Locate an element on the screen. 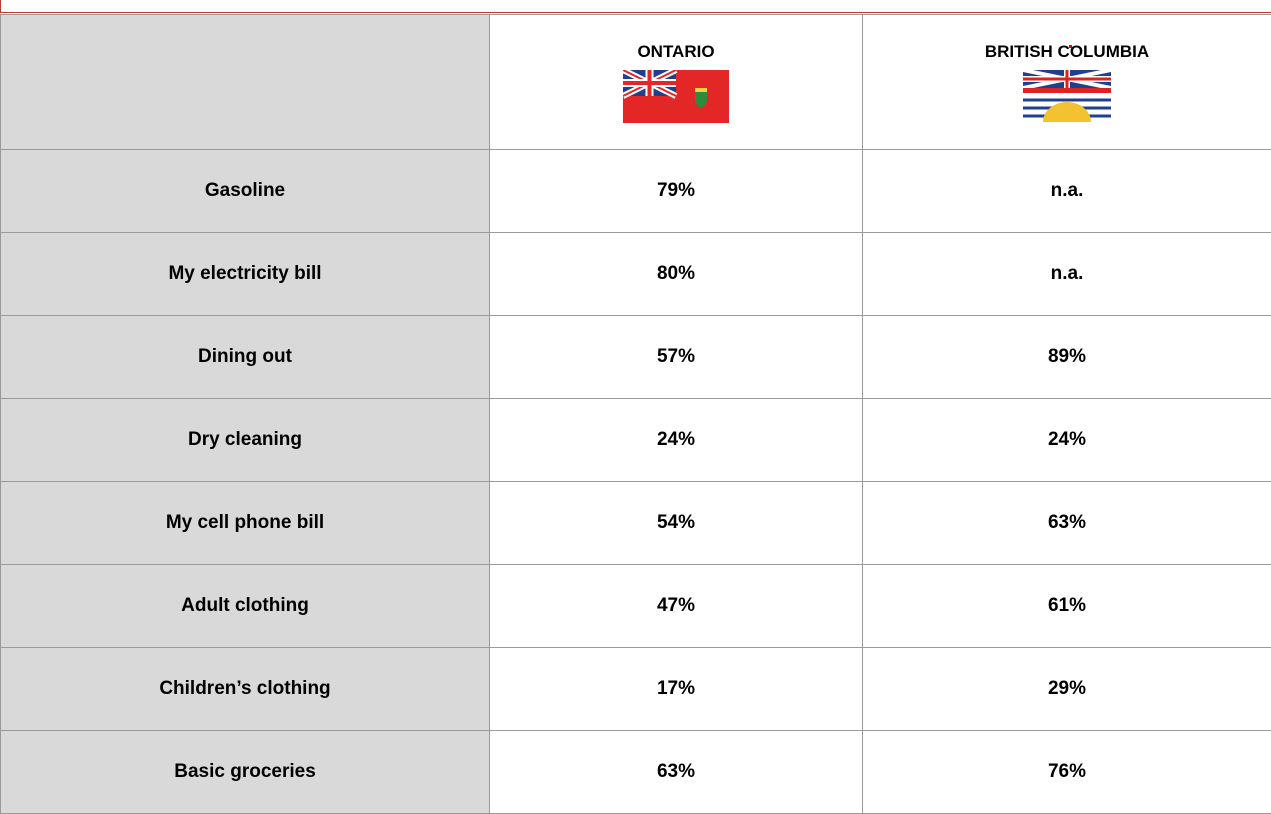 The image size is (1271, 814). value-cell: 29% is located at coordinates (1067, 689).